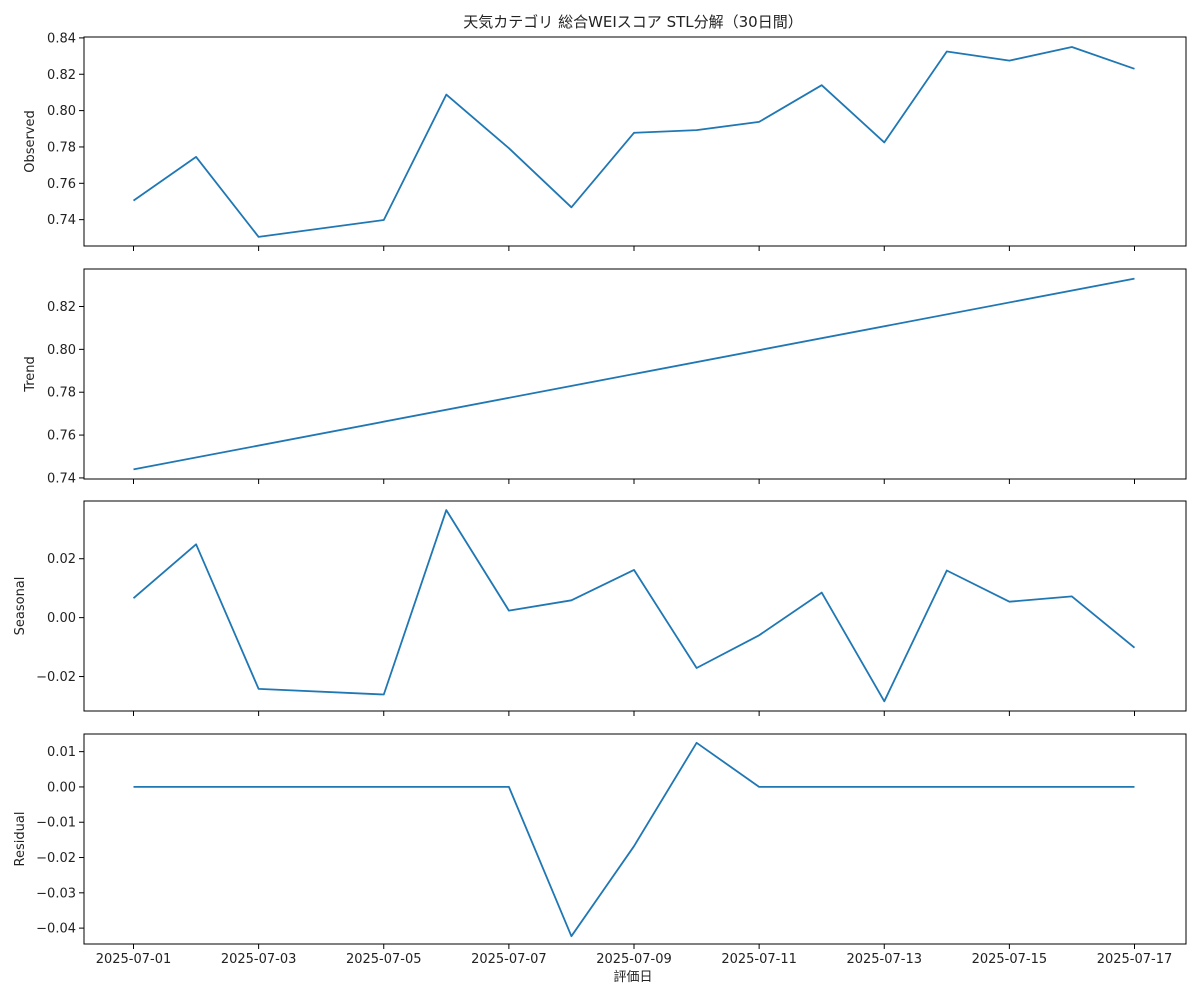  I want to click on x-tick-label: 2025-07-11, so click(759, 959).